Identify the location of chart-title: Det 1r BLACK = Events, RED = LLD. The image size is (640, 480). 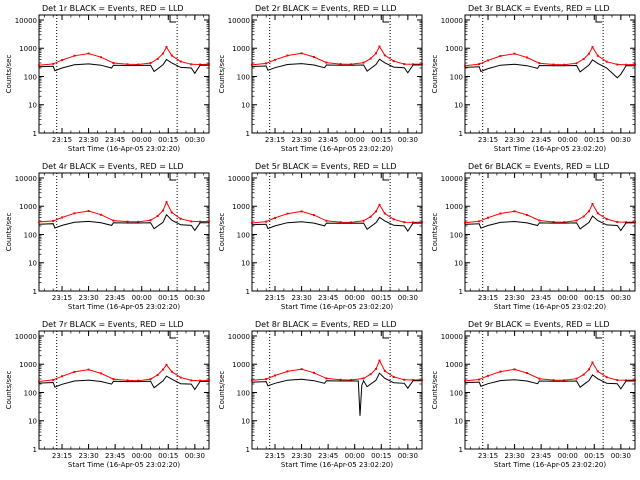
(113, 8).